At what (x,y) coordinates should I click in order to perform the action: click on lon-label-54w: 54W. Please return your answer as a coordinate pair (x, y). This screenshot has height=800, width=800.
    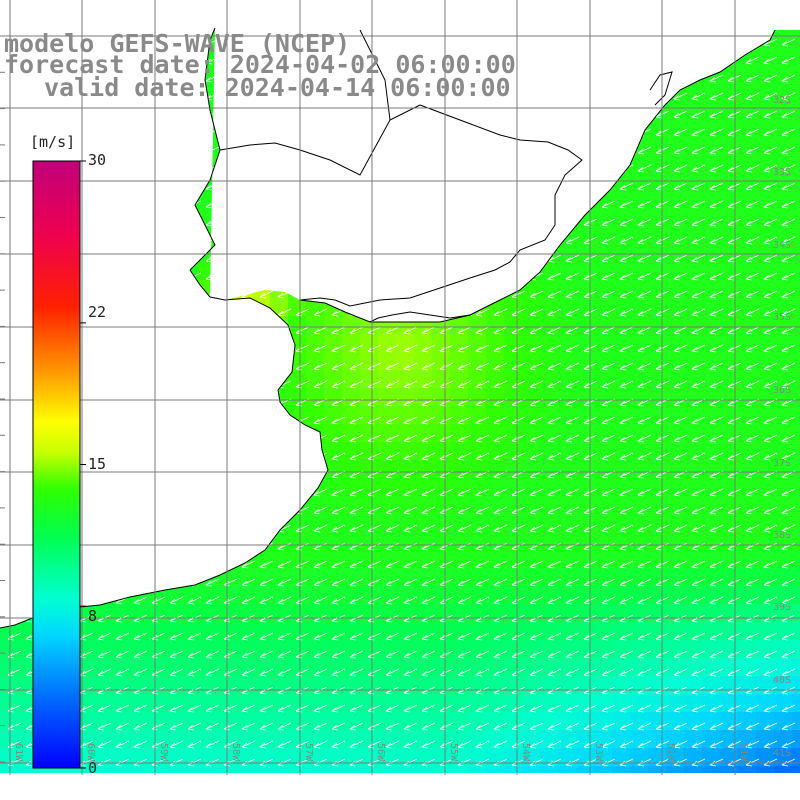
    Looking at the image, I should click on (525, 752).